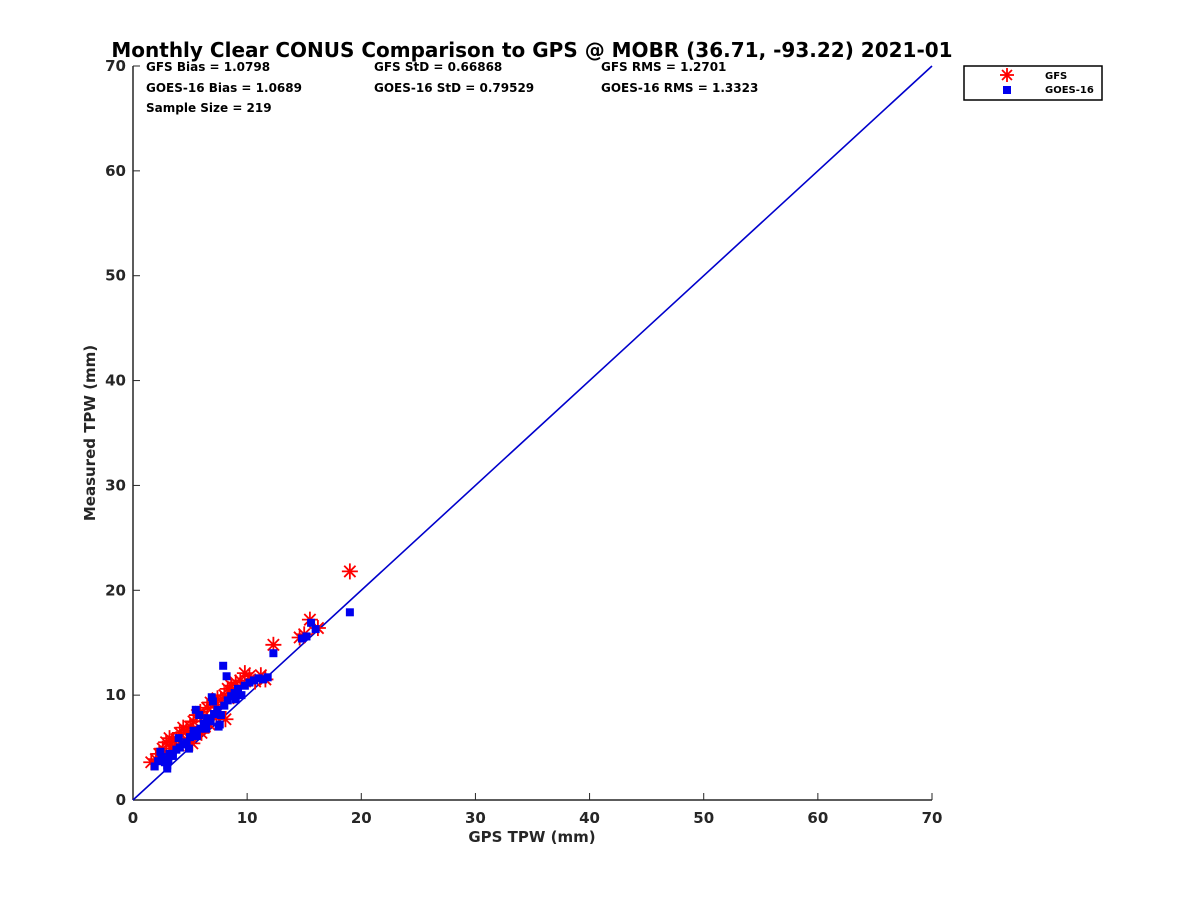 This screenshot has height=900, width=1200. I want to click on y-tick-label: 40, so click(115, 381).